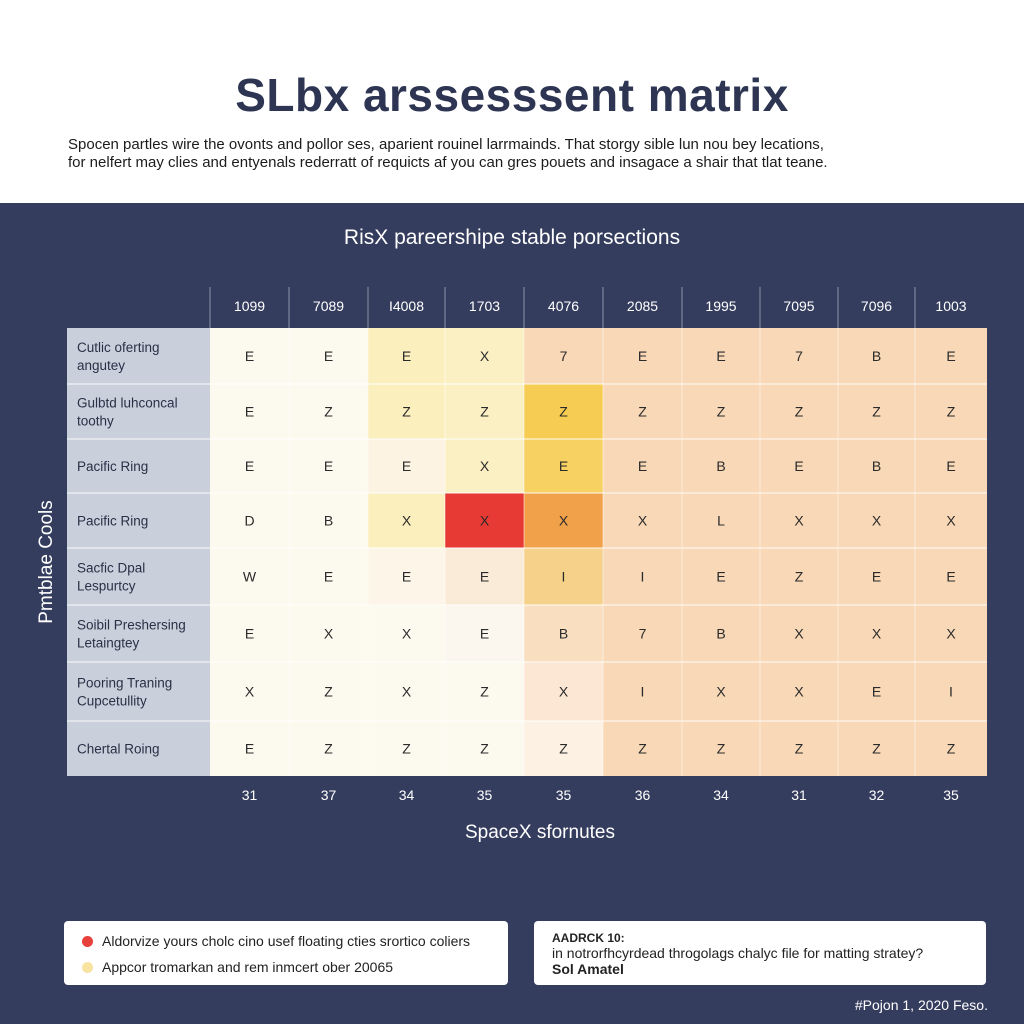 The width and height of the screenshot is (1024, 1024). I want to click on heatmap-cell-value: B, so click(876, 356).